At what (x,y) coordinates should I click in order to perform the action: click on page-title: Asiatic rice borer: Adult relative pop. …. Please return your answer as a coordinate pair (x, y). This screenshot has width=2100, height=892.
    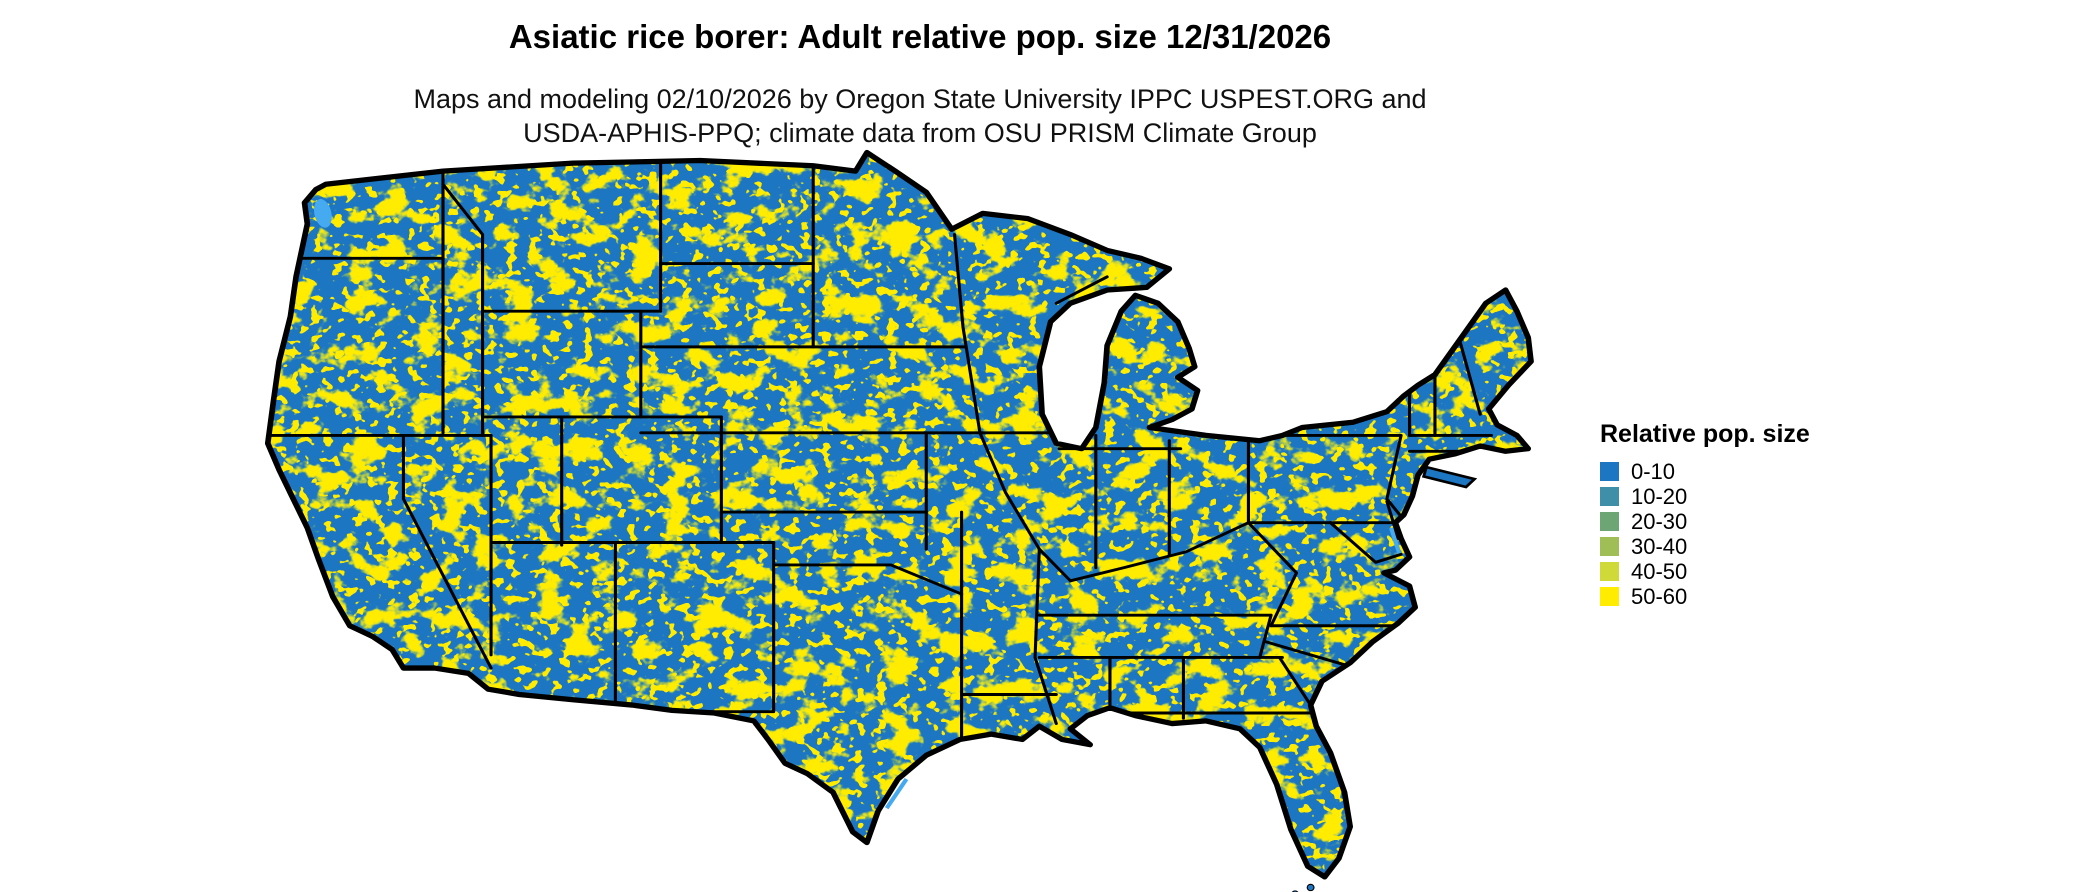
    Looking at the image, I should click on (920, 36).